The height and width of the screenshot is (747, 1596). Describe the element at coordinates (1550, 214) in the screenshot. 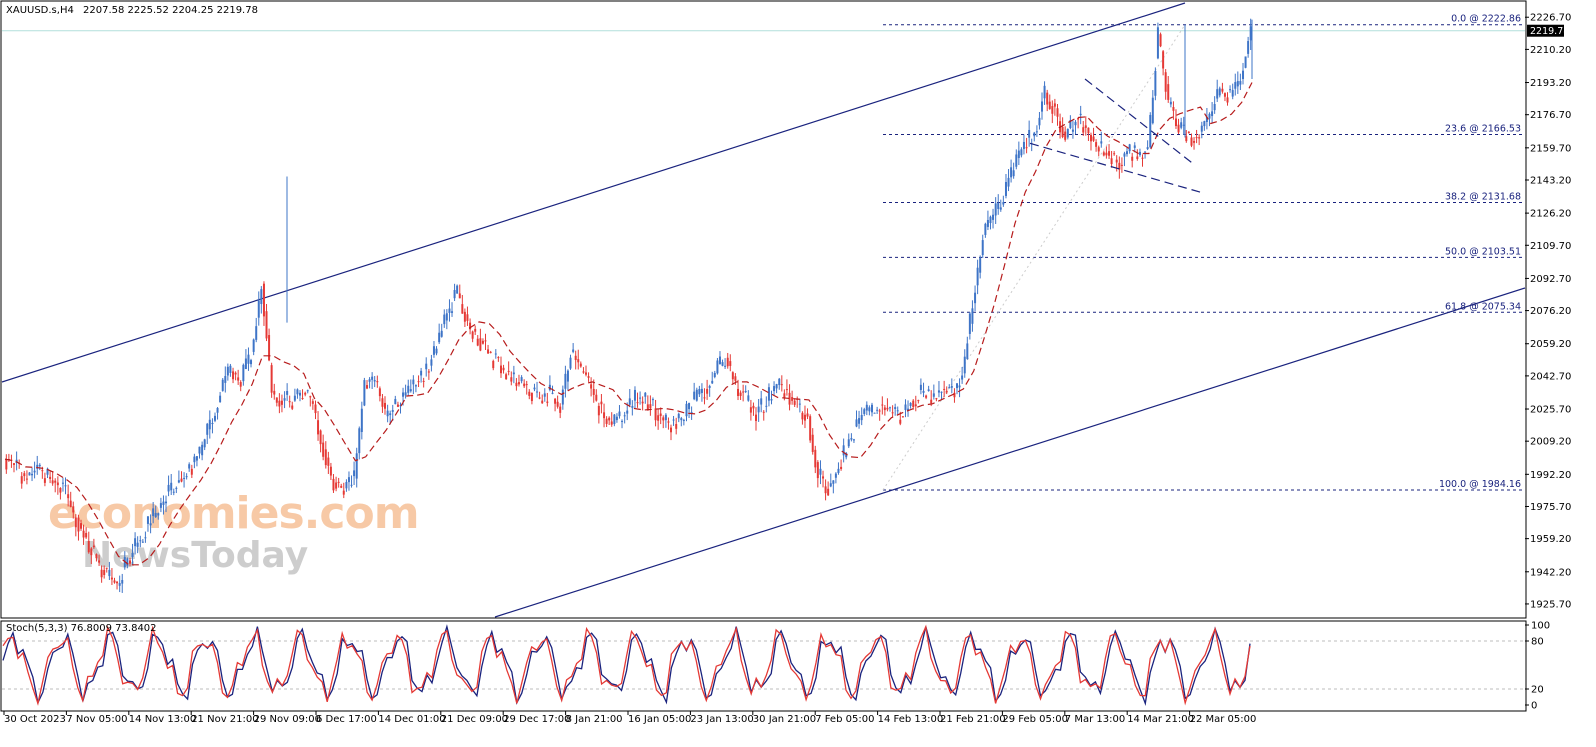

I see `price-tick-label: 2126.20` at that location.